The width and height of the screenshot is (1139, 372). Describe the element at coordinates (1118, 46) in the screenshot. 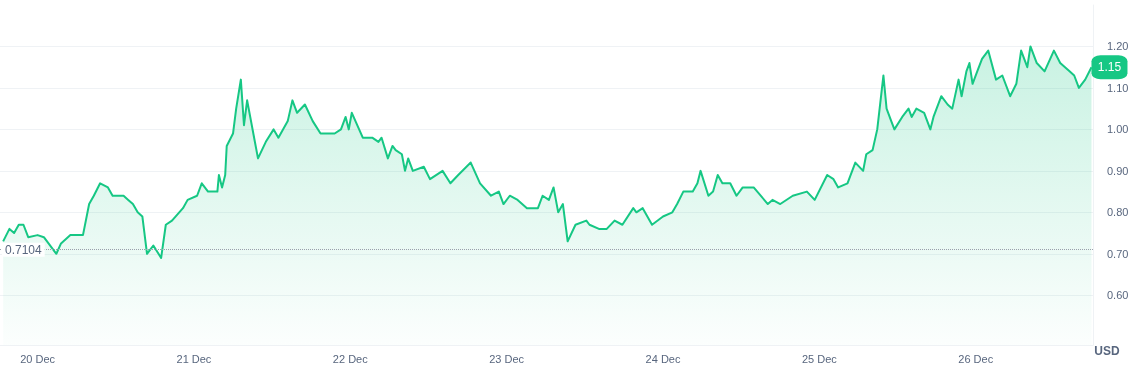

I see `y-tick-label: 1.20` at that location.